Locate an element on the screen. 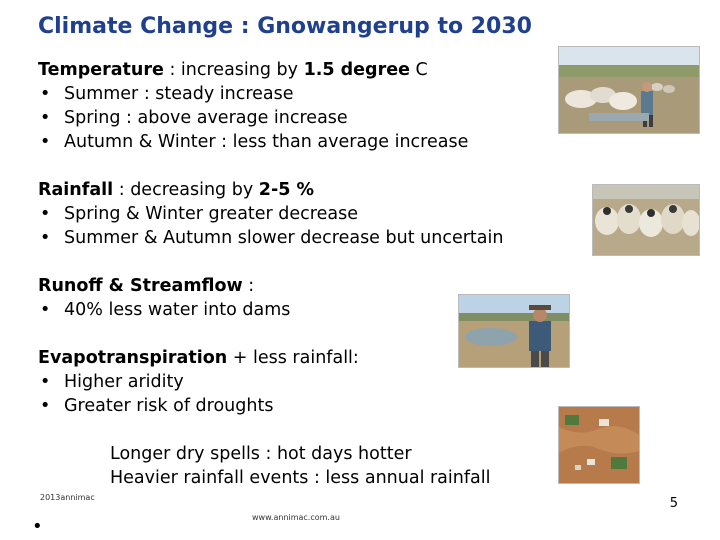 Image resolution: width=720 pixels, height=540 pixels. runoff-heading: Runoff & Streamflow : is located at coordinates (164, 286).